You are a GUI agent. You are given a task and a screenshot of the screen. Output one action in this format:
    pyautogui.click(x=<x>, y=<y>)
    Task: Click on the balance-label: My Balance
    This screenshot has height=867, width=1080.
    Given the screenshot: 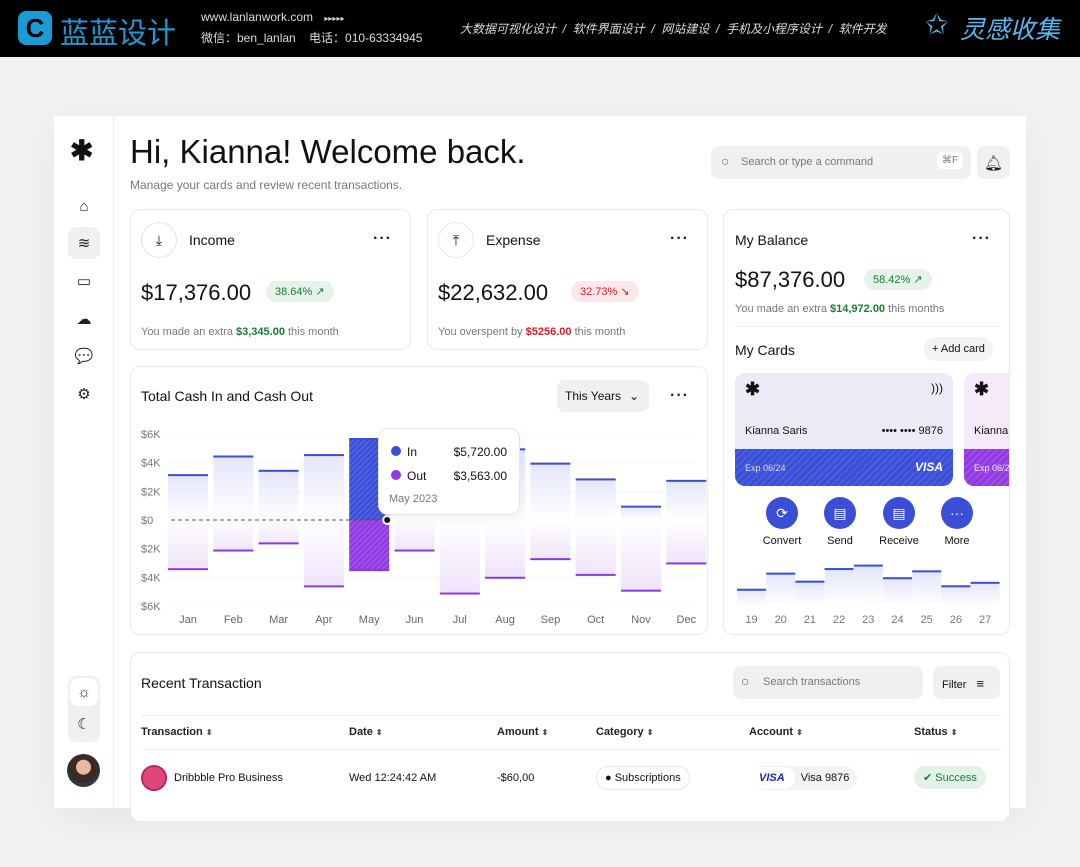 What is the action you would take?
    pyautogui.click(x=772, y=240)
    